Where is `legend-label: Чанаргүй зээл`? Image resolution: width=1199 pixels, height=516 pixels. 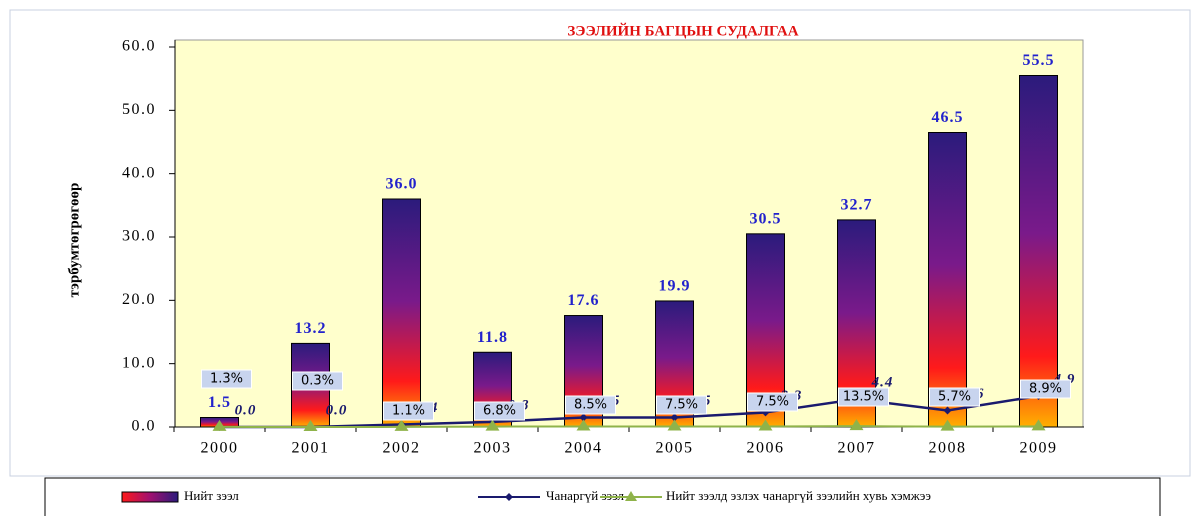 legend-label: Чанаргүй зээл is located at coordinates (585, 495).